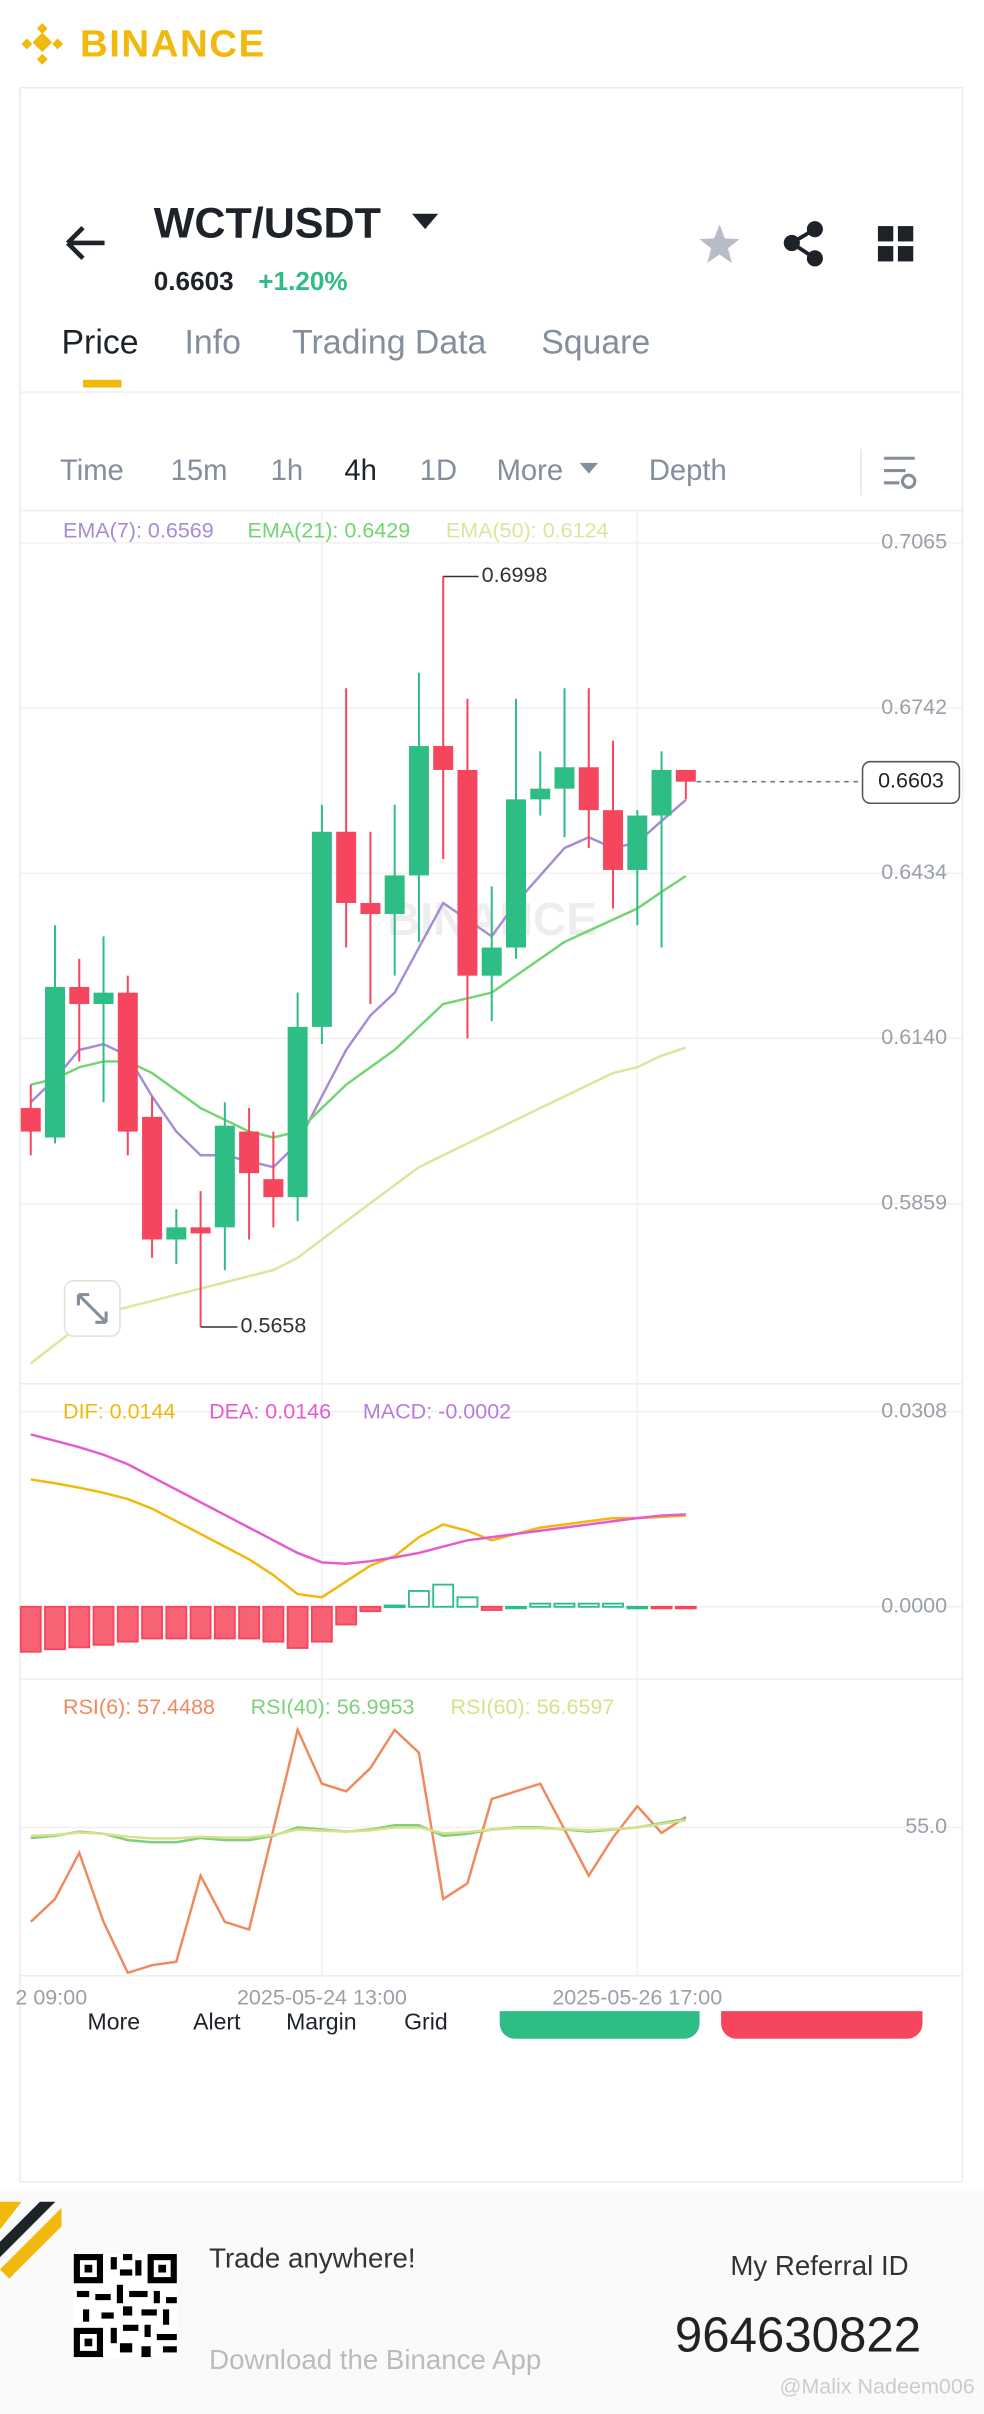  What do you see at coordinates (798, 2335) in the screenshot?
I see `referral-id: 964630822` at bounding box center [798, 2335].